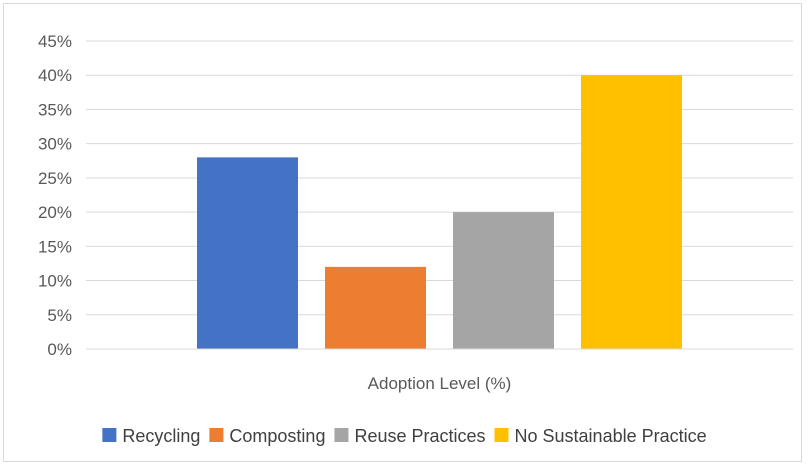  Describe the element at coordinates (55, 144) in the screenshot. I see `y-tick-label: 30%` at that location.